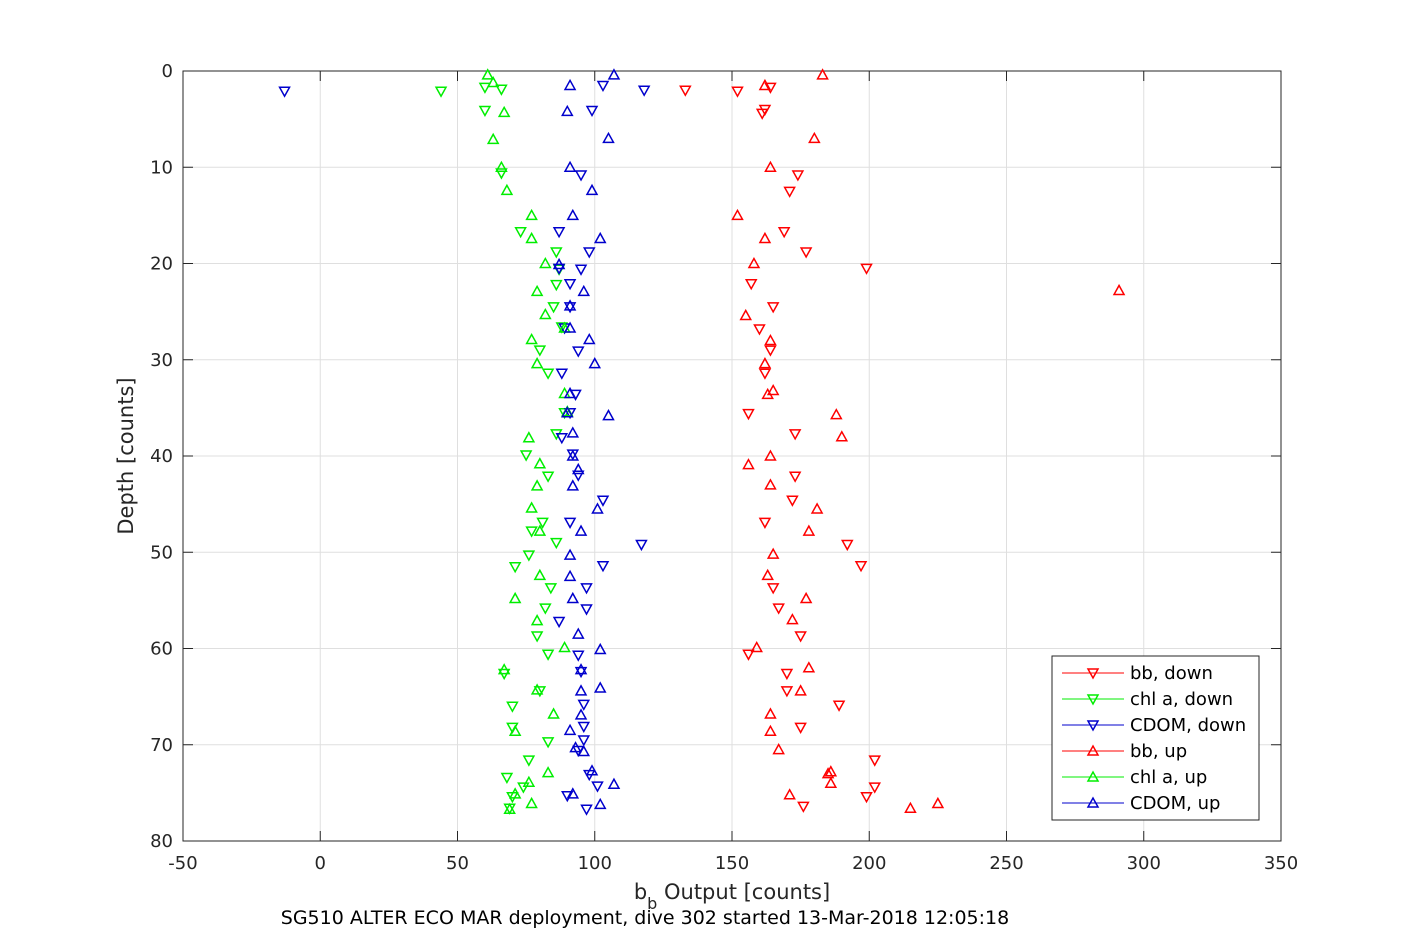 The width and height of the screenshot is (1417, 945). Describe the element at coordinates (161, 456) in the screenshot. I see `y-tick-label: 40` at that location.